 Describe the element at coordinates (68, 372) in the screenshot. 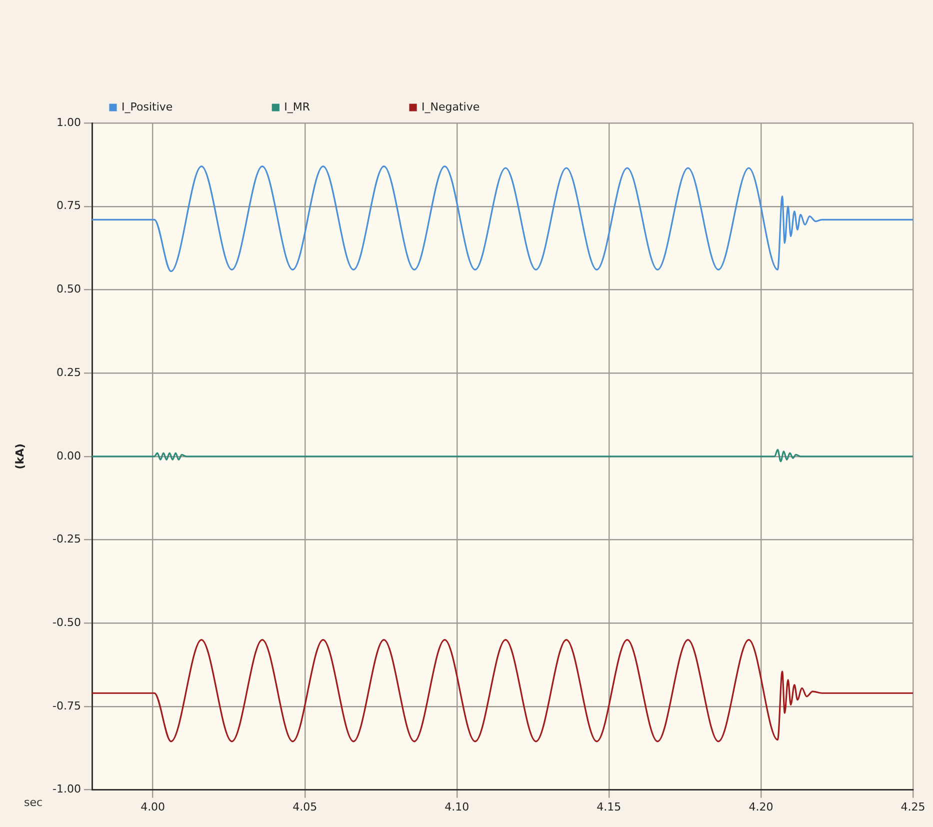

I see `y-tick-label: 0.25` at that location.